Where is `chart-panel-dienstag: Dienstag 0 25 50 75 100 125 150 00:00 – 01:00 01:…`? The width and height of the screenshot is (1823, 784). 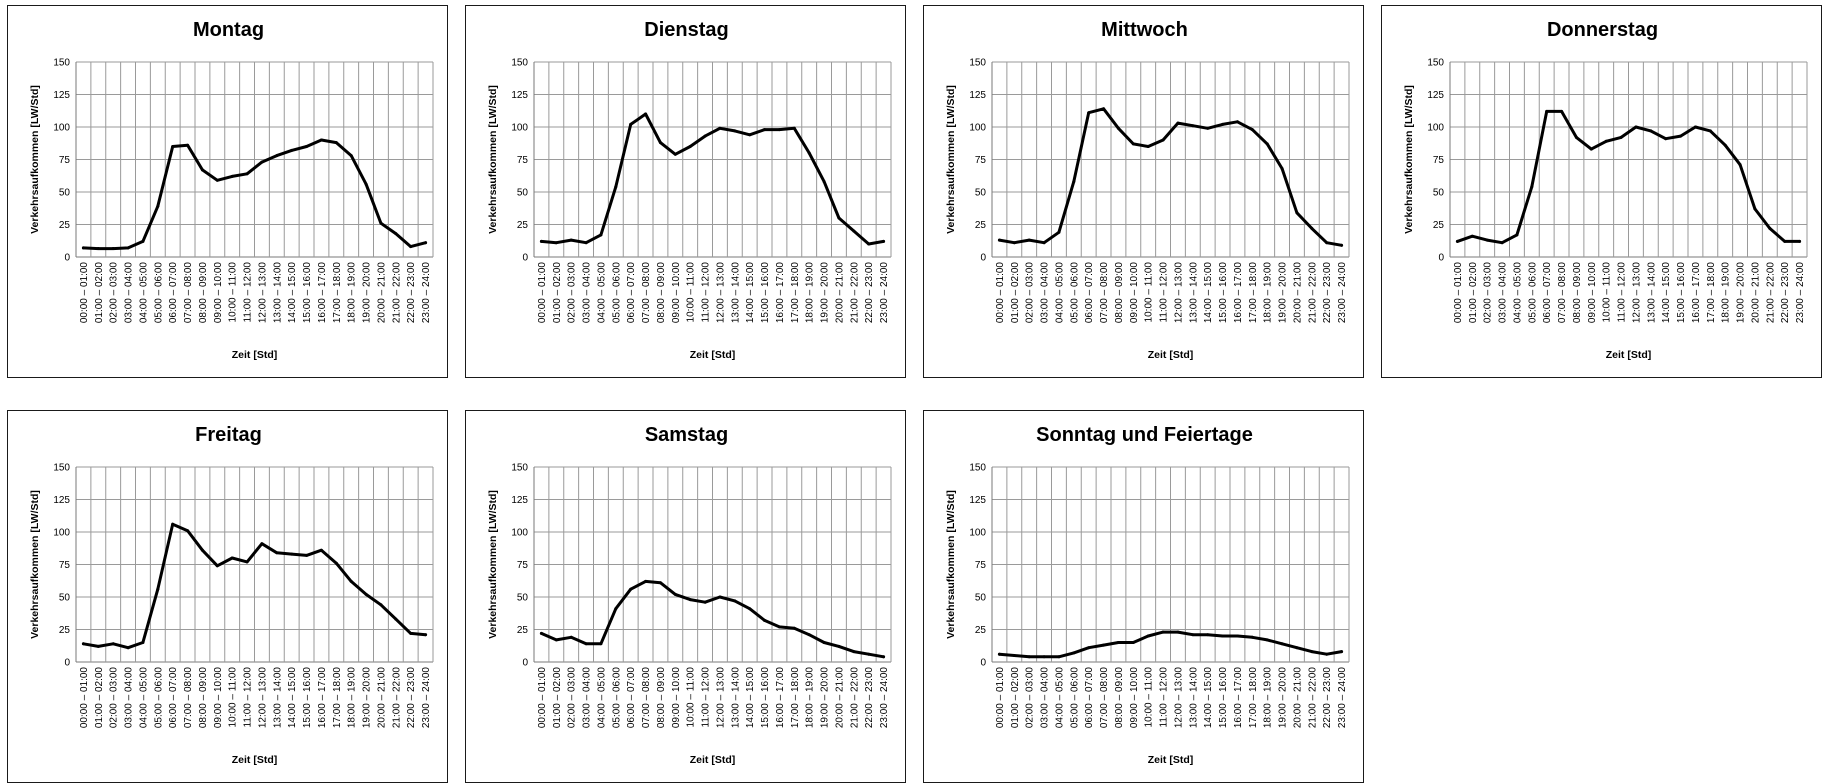
chart-panel-dienstag: Dienstag 0 25 50 75 100 125 150 00:00 – 01:00 01:… is located at coordinates (685, 191).